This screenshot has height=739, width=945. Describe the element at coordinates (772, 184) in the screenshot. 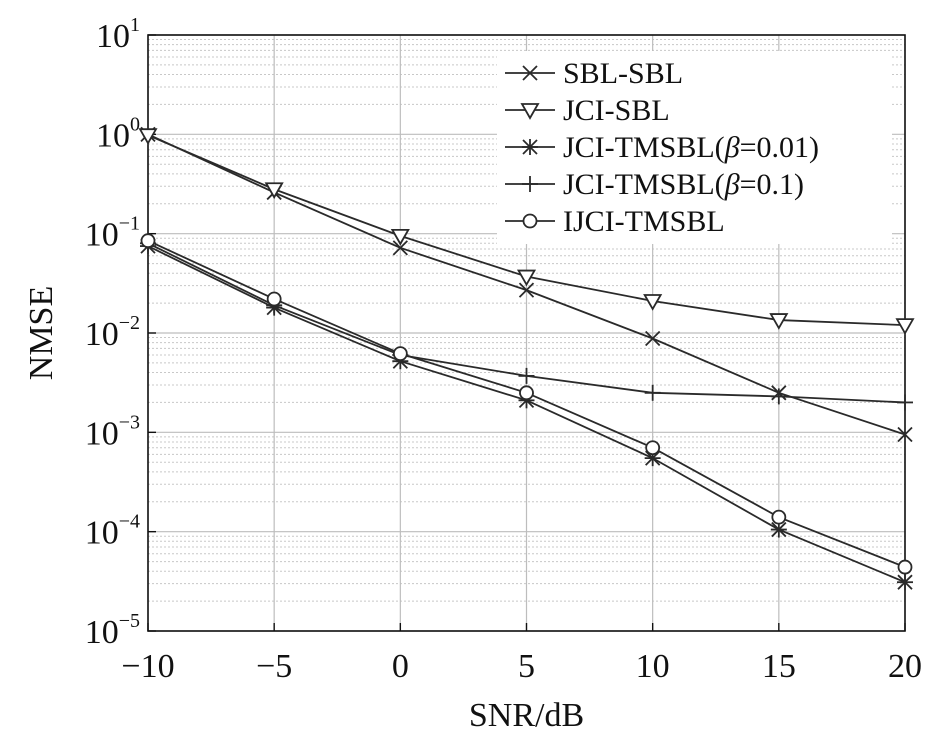

I see `legend-label-suffix: =0.1)` at that location.